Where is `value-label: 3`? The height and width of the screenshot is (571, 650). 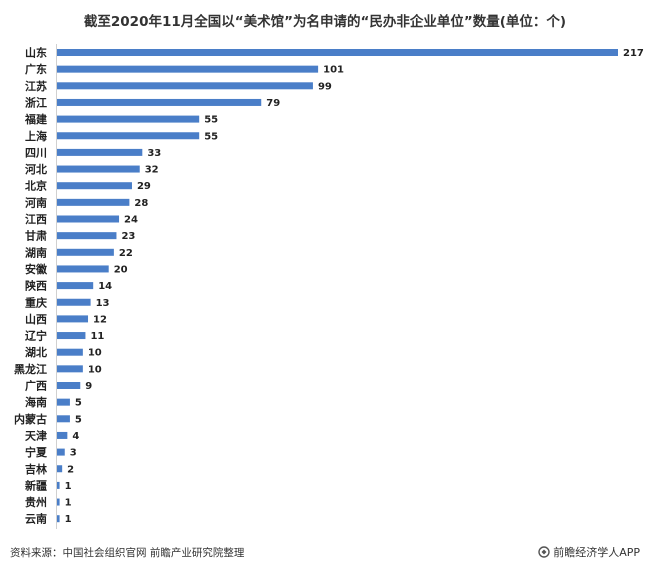
value-label: 3 is located at coordinates (73, 453).